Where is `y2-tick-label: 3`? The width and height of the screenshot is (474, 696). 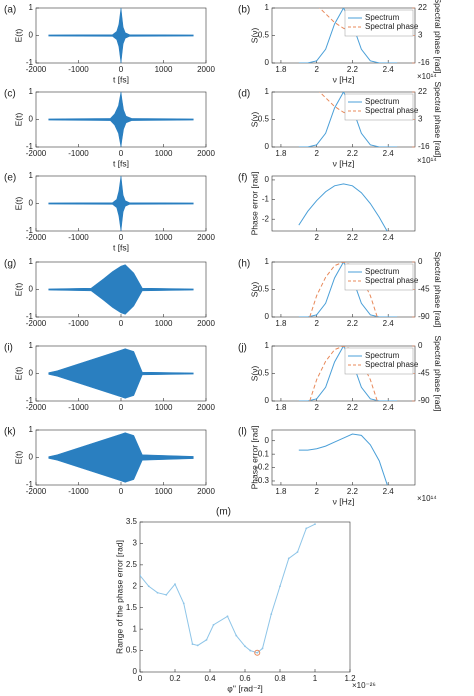
y2-tick-label: 3 is located at coordinates (420, 35).